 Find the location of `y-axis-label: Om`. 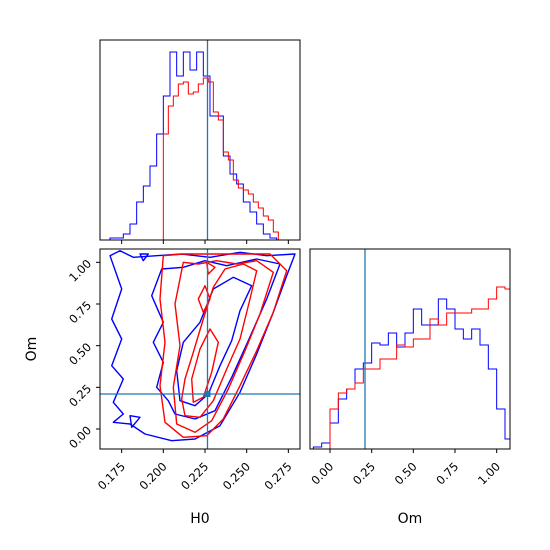

y-axis-label: Om is located at coordinates (32, 349).